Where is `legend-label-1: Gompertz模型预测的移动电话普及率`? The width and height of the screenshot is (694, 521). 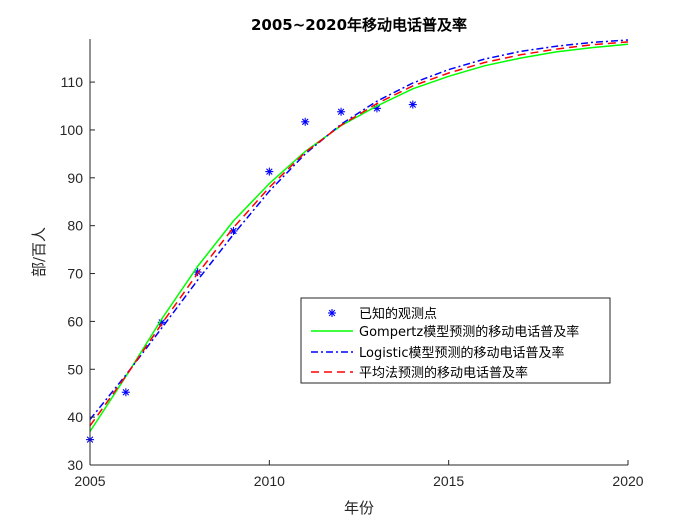 legend-label-1: Gompertz模型预测的移动电话普及率 is located at coordinates (469, 332).